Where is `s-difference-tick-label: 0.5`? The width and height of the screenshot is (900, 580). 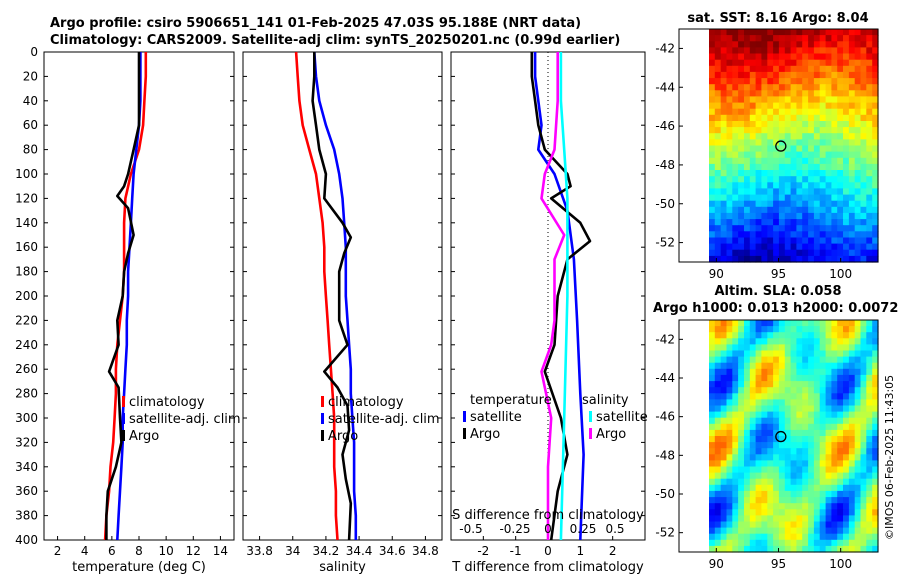
s-difference-tick-label: 0.5 is located at coordinates (614, 529).